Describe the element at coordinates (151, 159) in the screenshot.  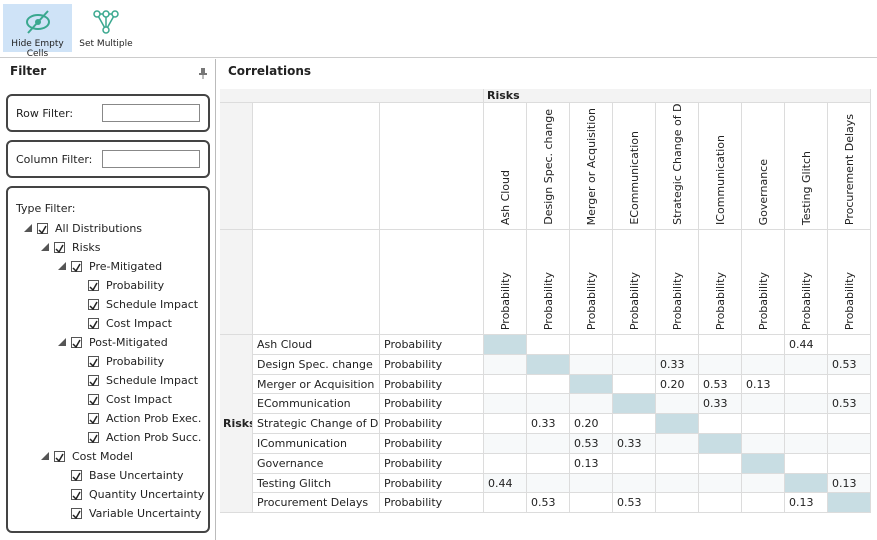
I see `column-filter-input` at that location.